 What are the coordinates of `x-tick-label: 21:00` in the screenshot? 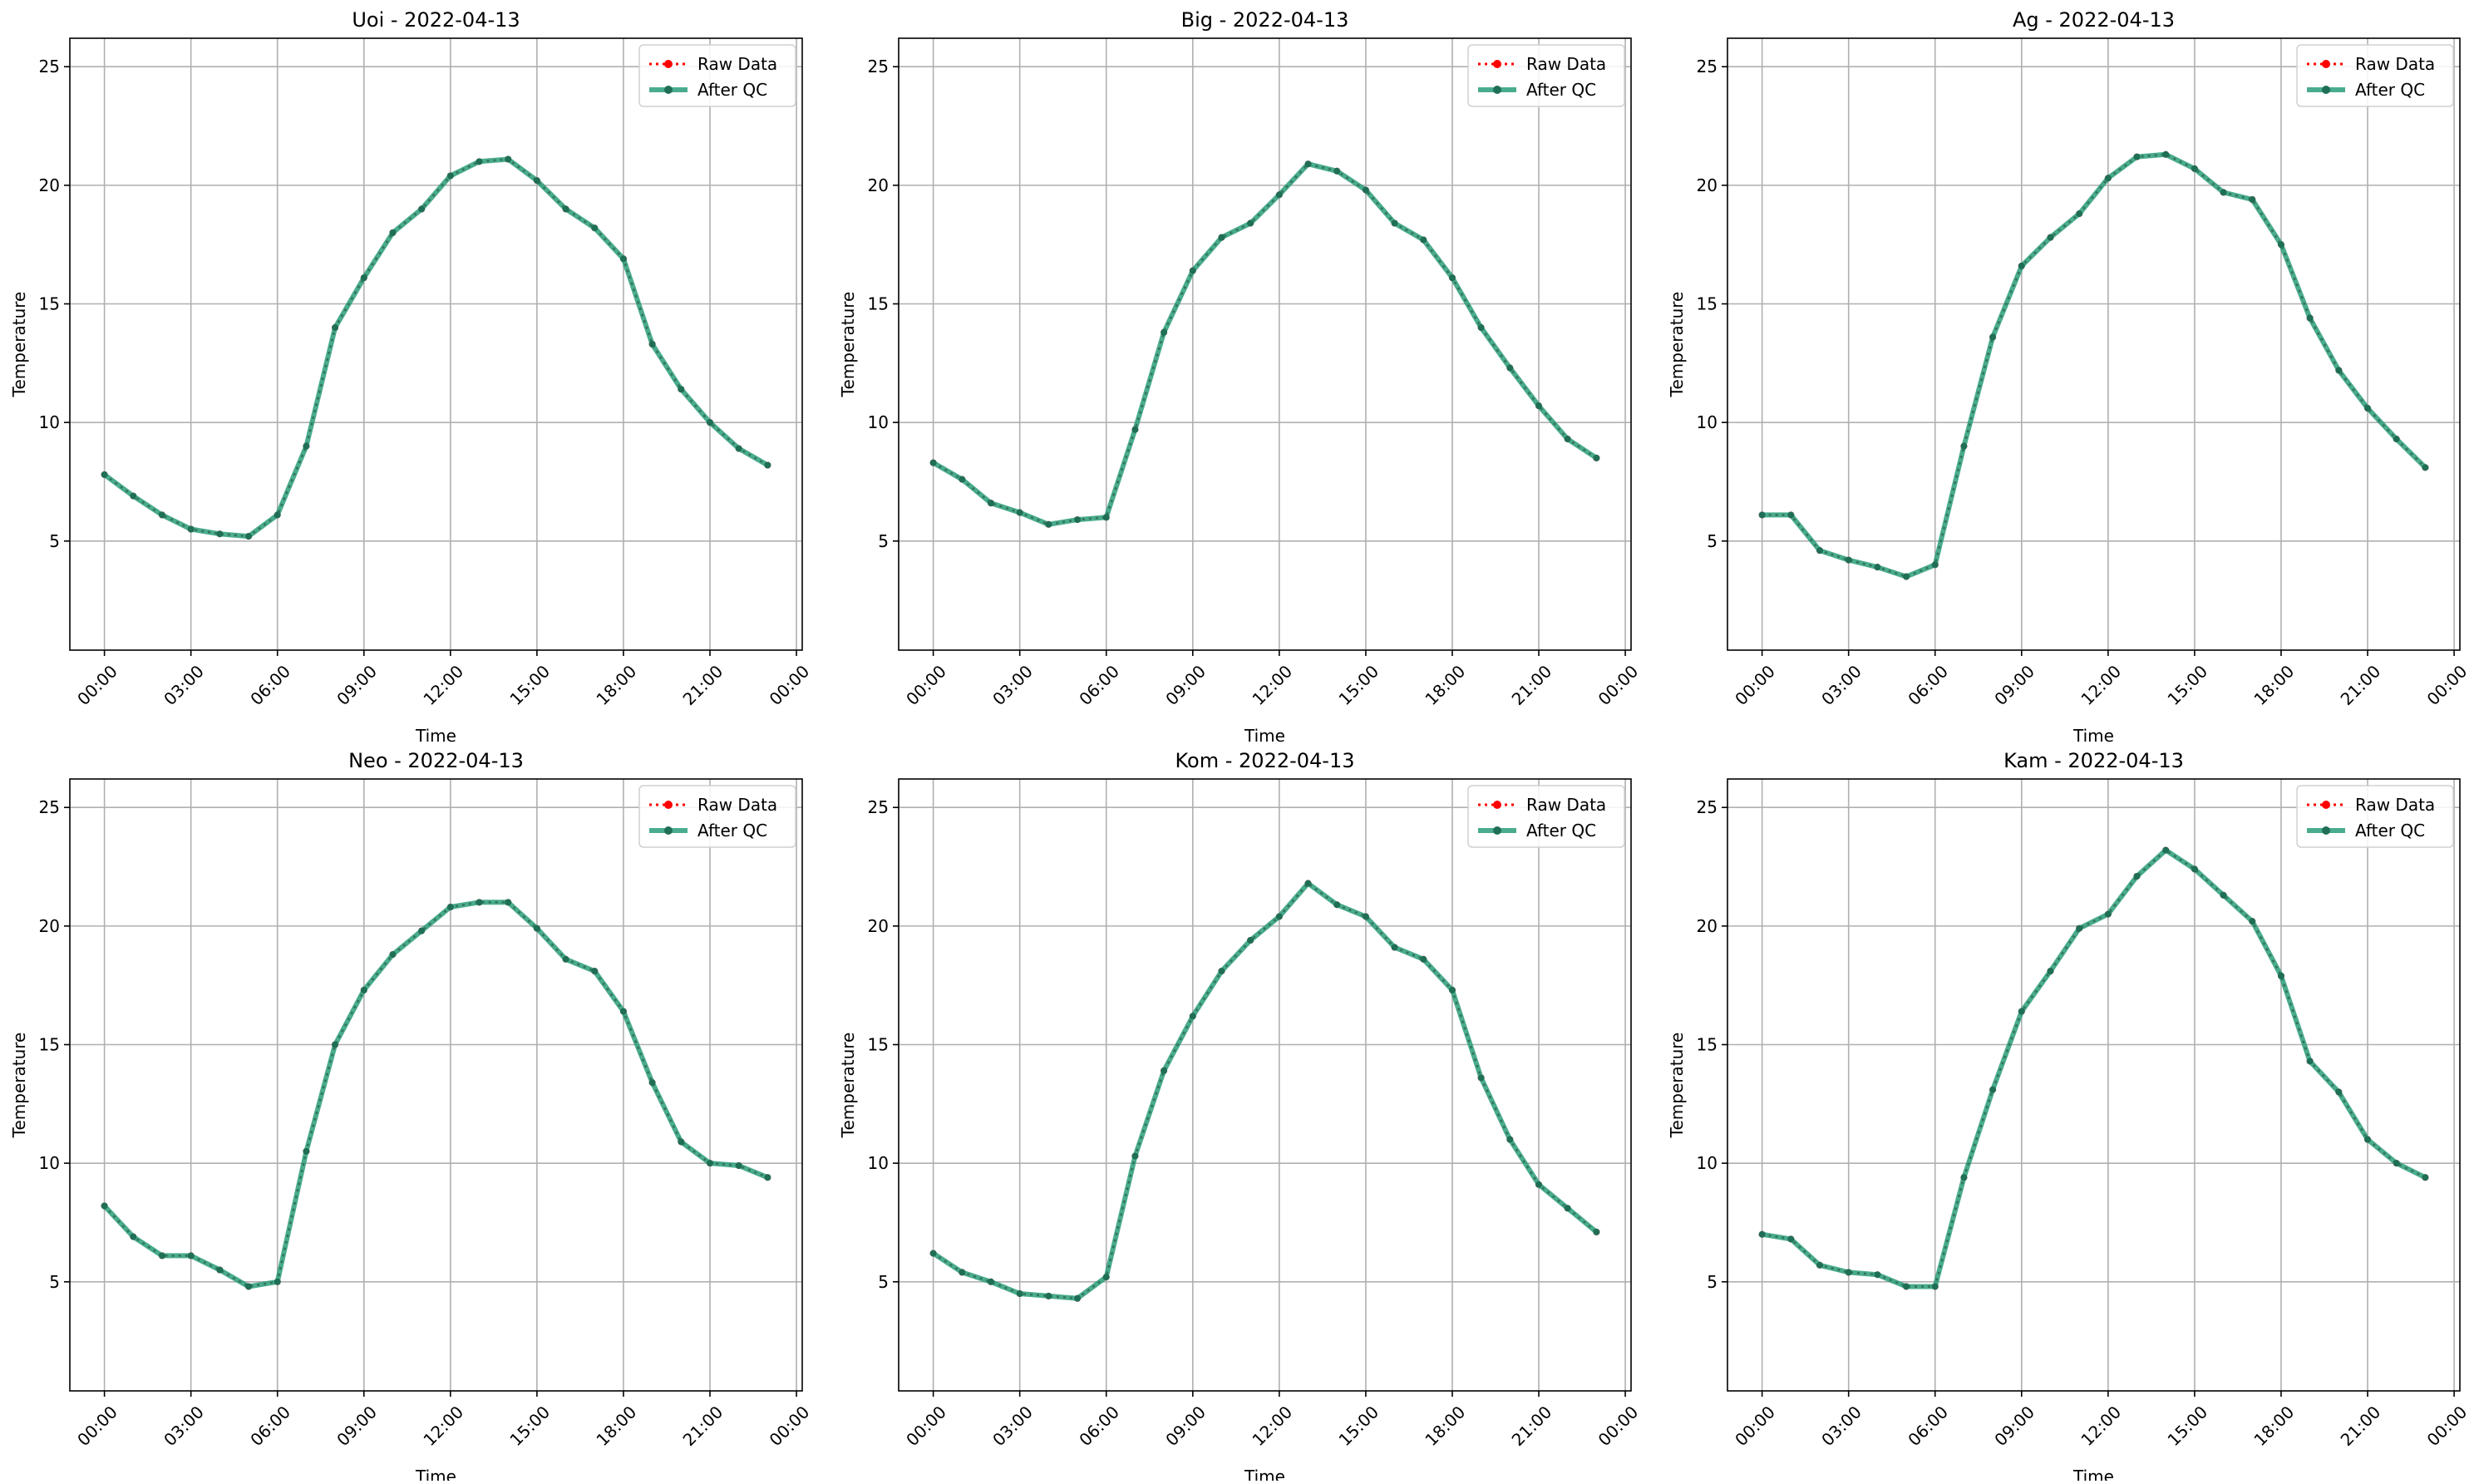 It's located at (703, 685).